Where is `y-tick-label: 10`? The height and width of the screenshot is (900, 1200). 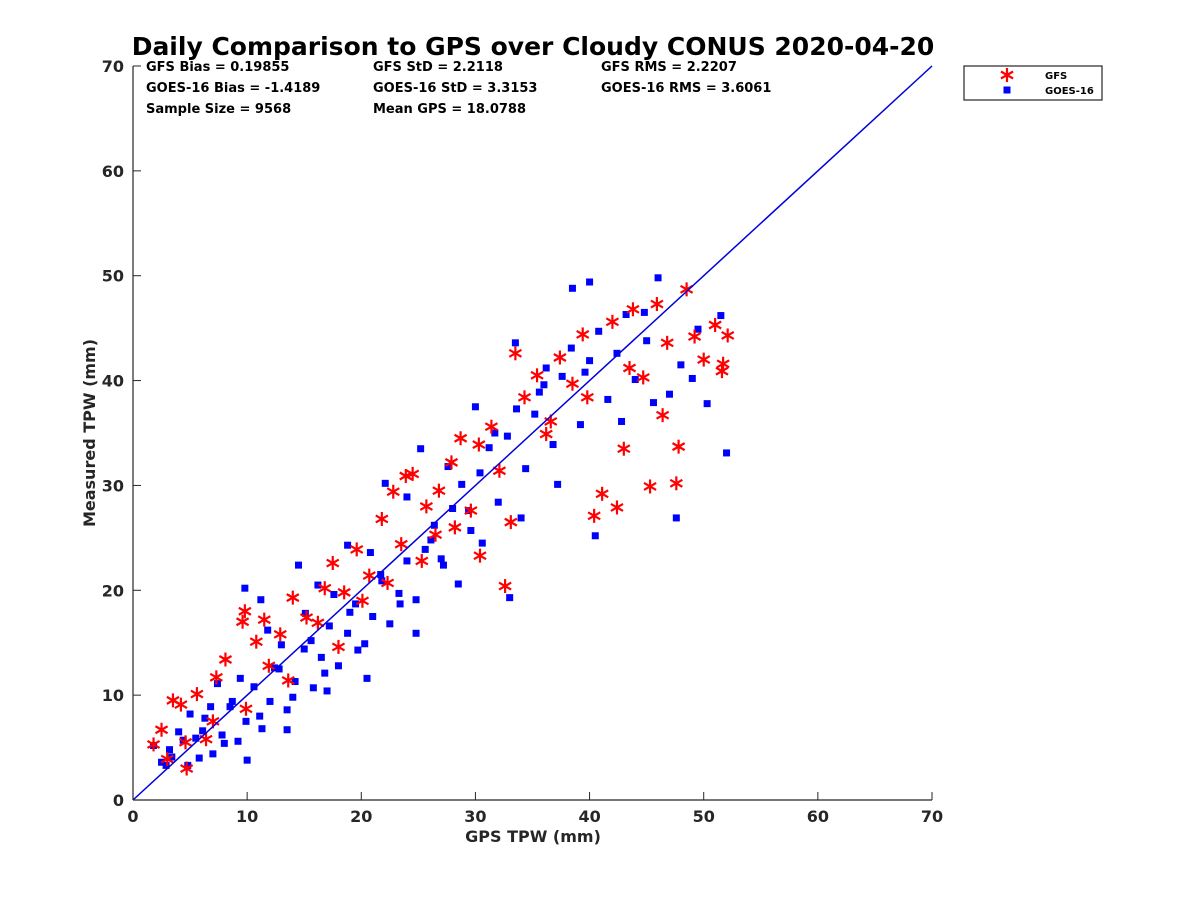
y-tick-label: 10 is located at coordinates (113, 695).